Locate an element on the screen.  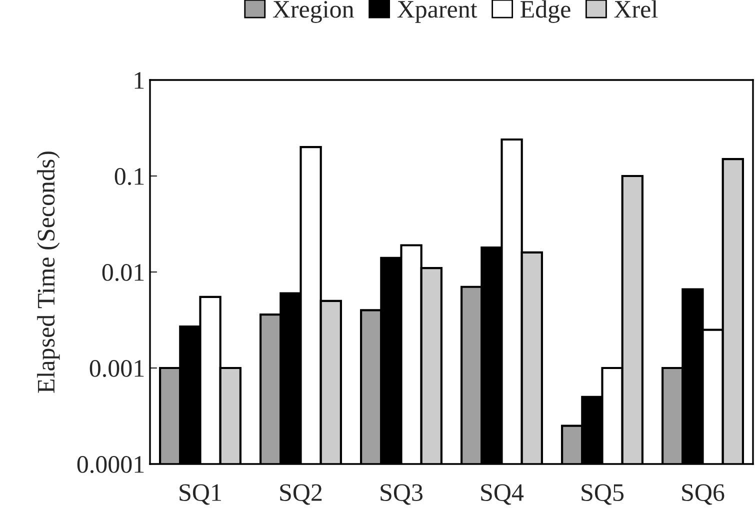
y-tick-label: 1 is located at coordinates (139, 80).